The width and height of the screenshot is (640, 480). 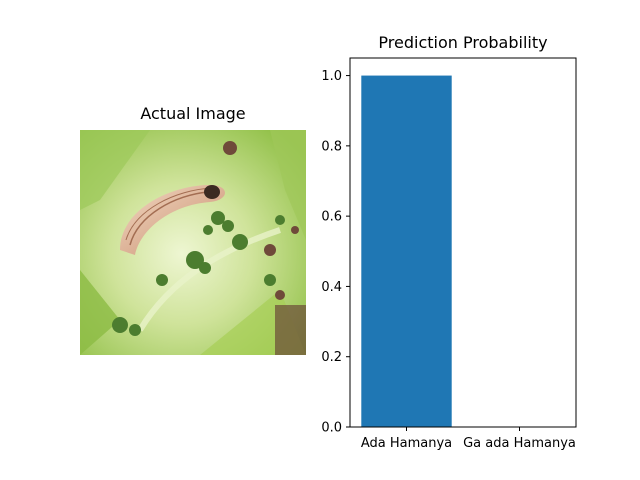 I want to click on y-tick-label: 0.0, so click(x=331, y=428).